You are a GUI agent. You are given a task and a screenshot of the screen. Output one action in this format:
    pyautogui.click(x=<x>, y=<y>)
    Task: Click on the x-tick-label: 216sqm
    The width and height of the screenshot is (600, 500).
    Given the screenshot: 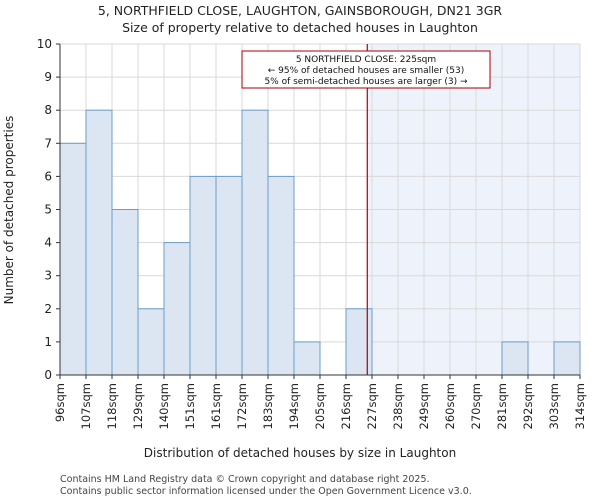 What is the action you would take?
    pyautogui.click(x=346, y=406)
    